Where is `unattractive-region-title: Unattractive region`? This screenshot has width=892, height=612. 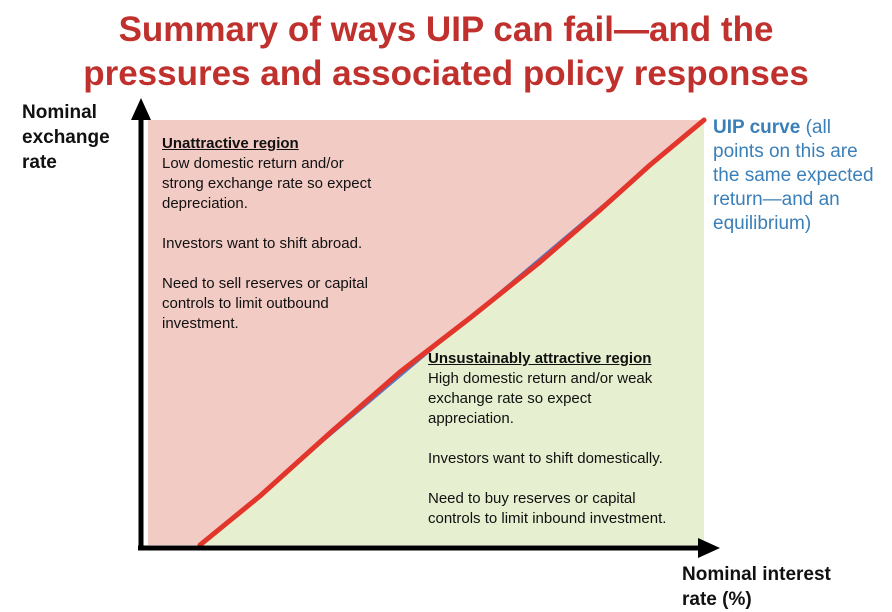 unattractive-region-title: Unattractive region is located at coordinates (230, 143).